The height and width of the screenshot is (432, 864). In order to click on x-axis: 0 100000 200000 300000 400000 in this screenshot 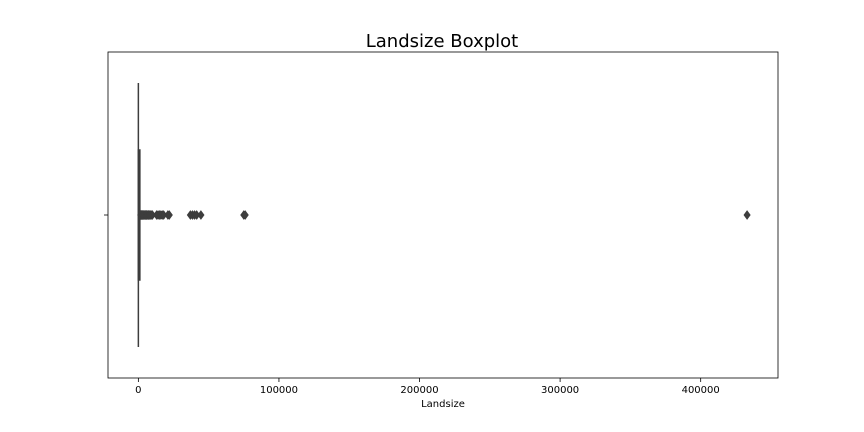, I will do `click(427, 387)`.